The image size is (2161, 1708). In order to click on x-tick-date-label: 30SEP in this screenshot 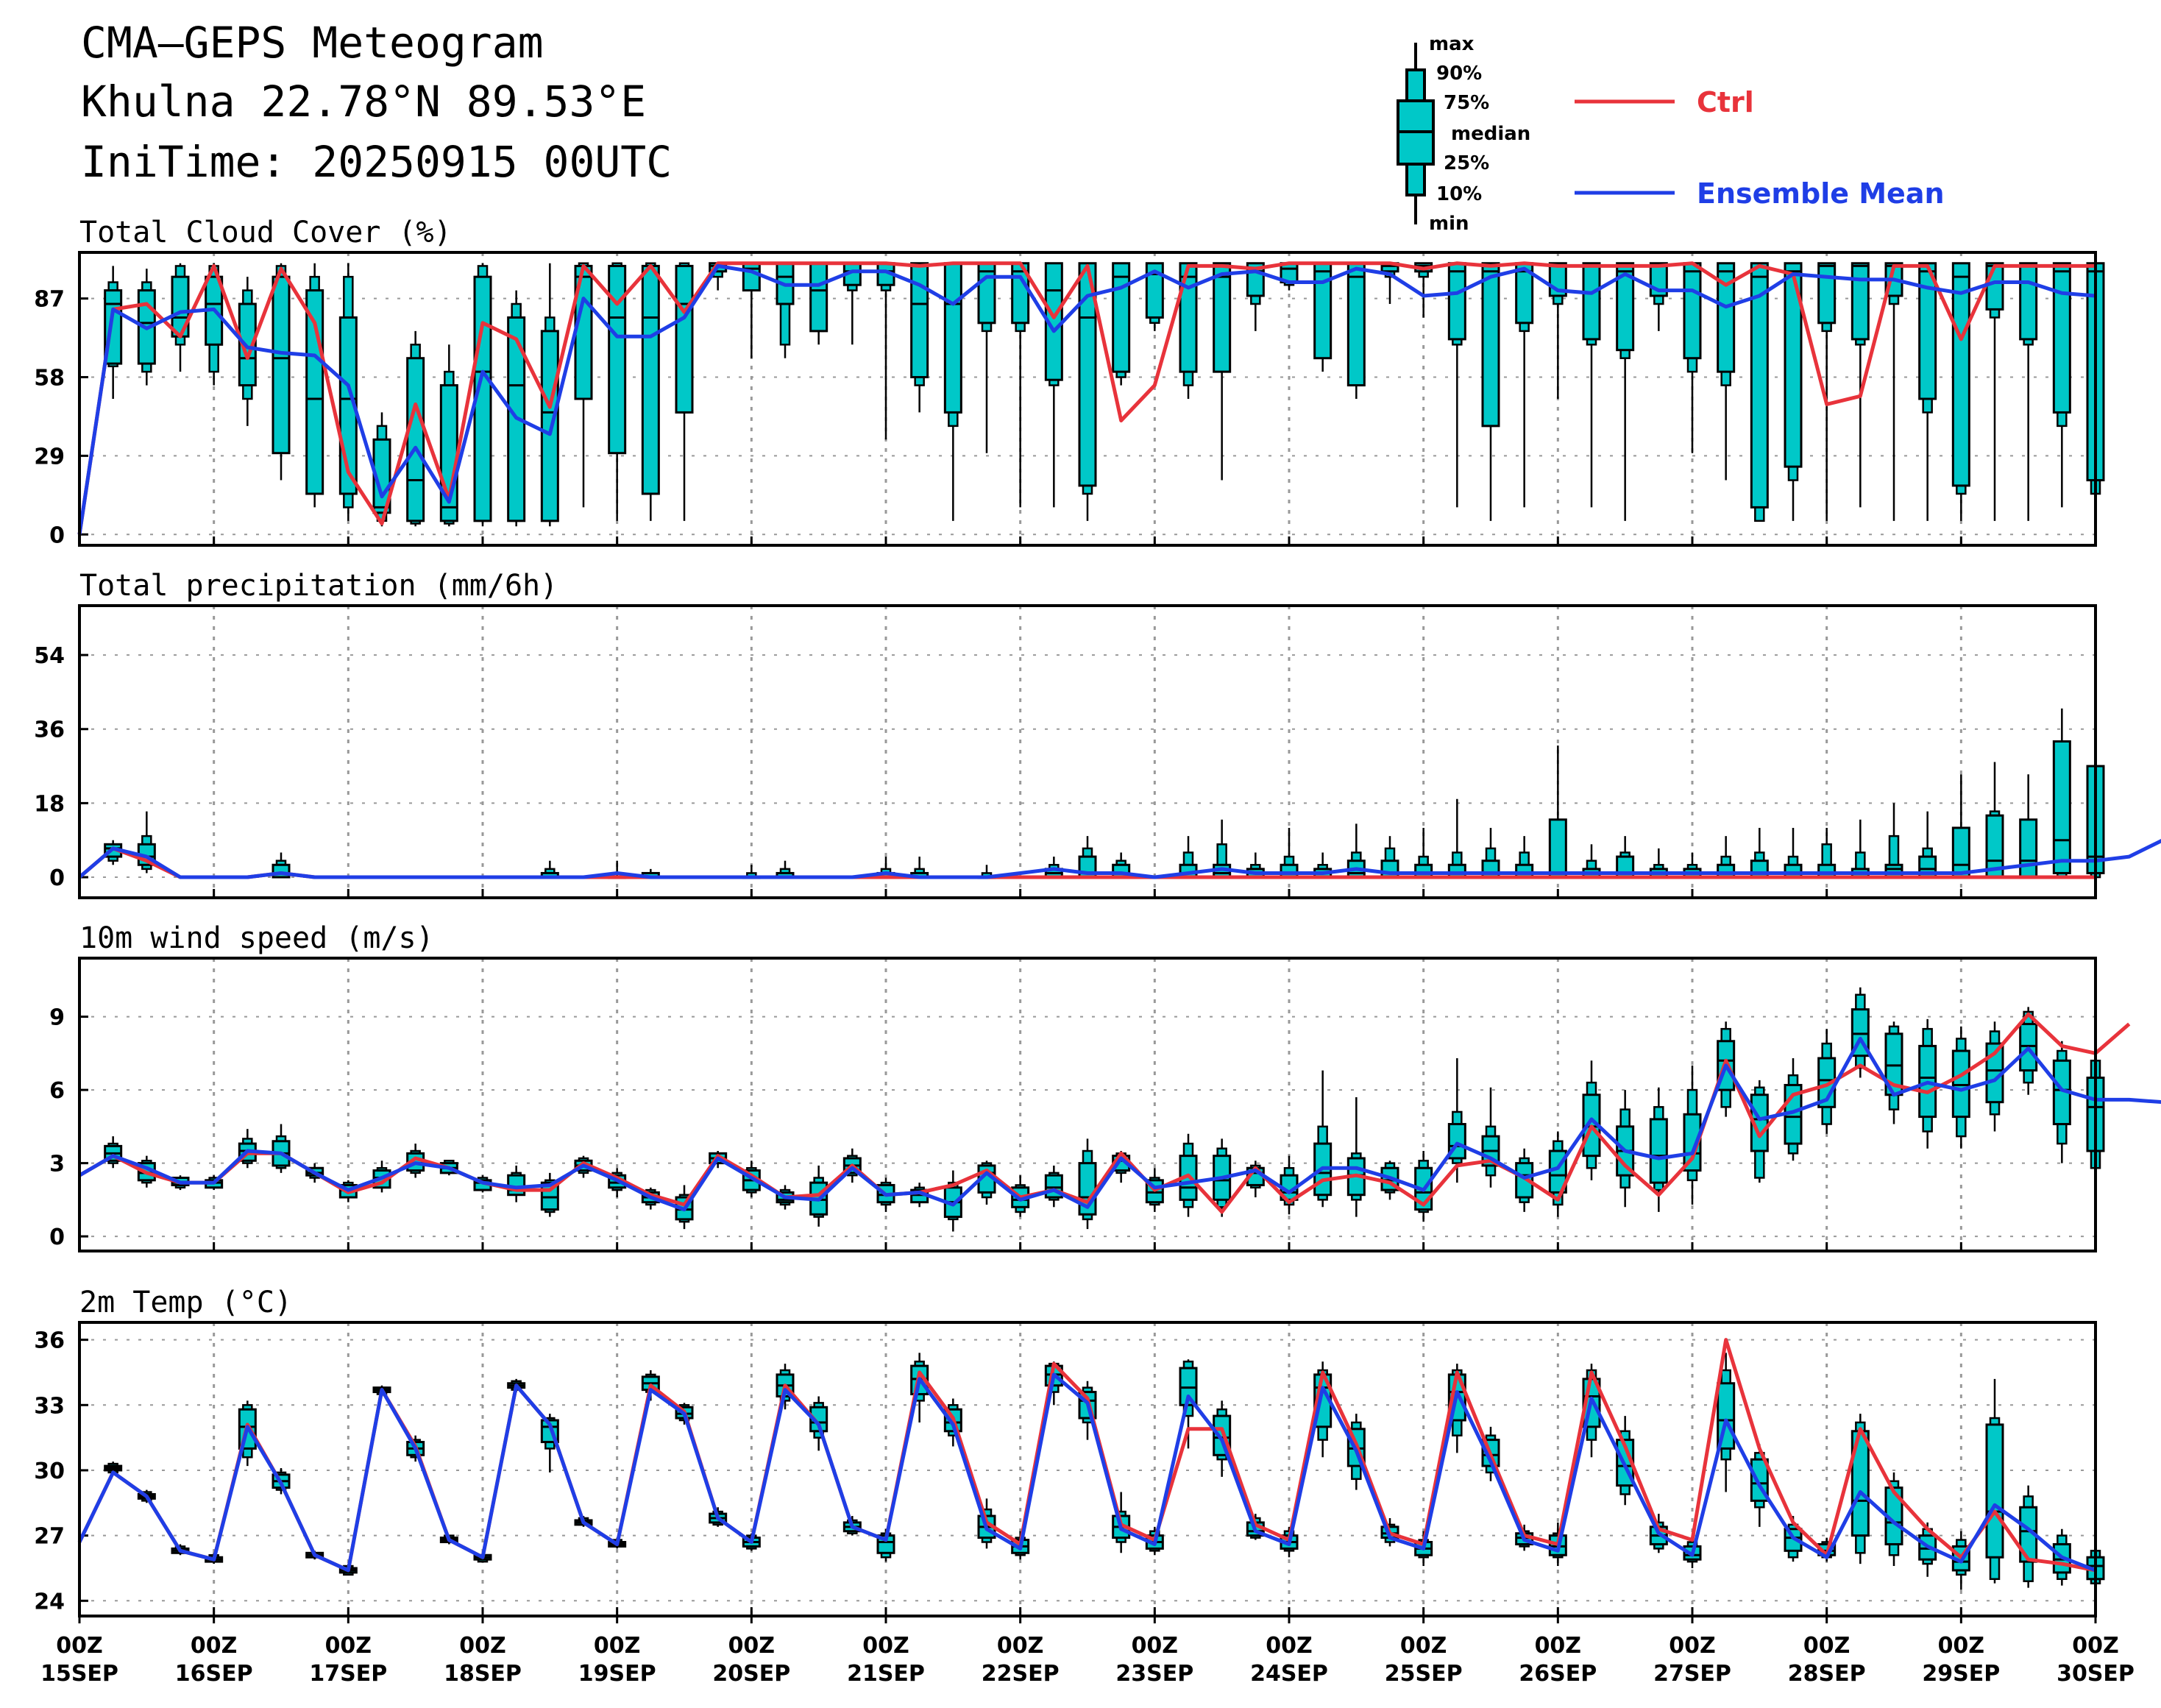, I will do `click(2096, 1674)`.